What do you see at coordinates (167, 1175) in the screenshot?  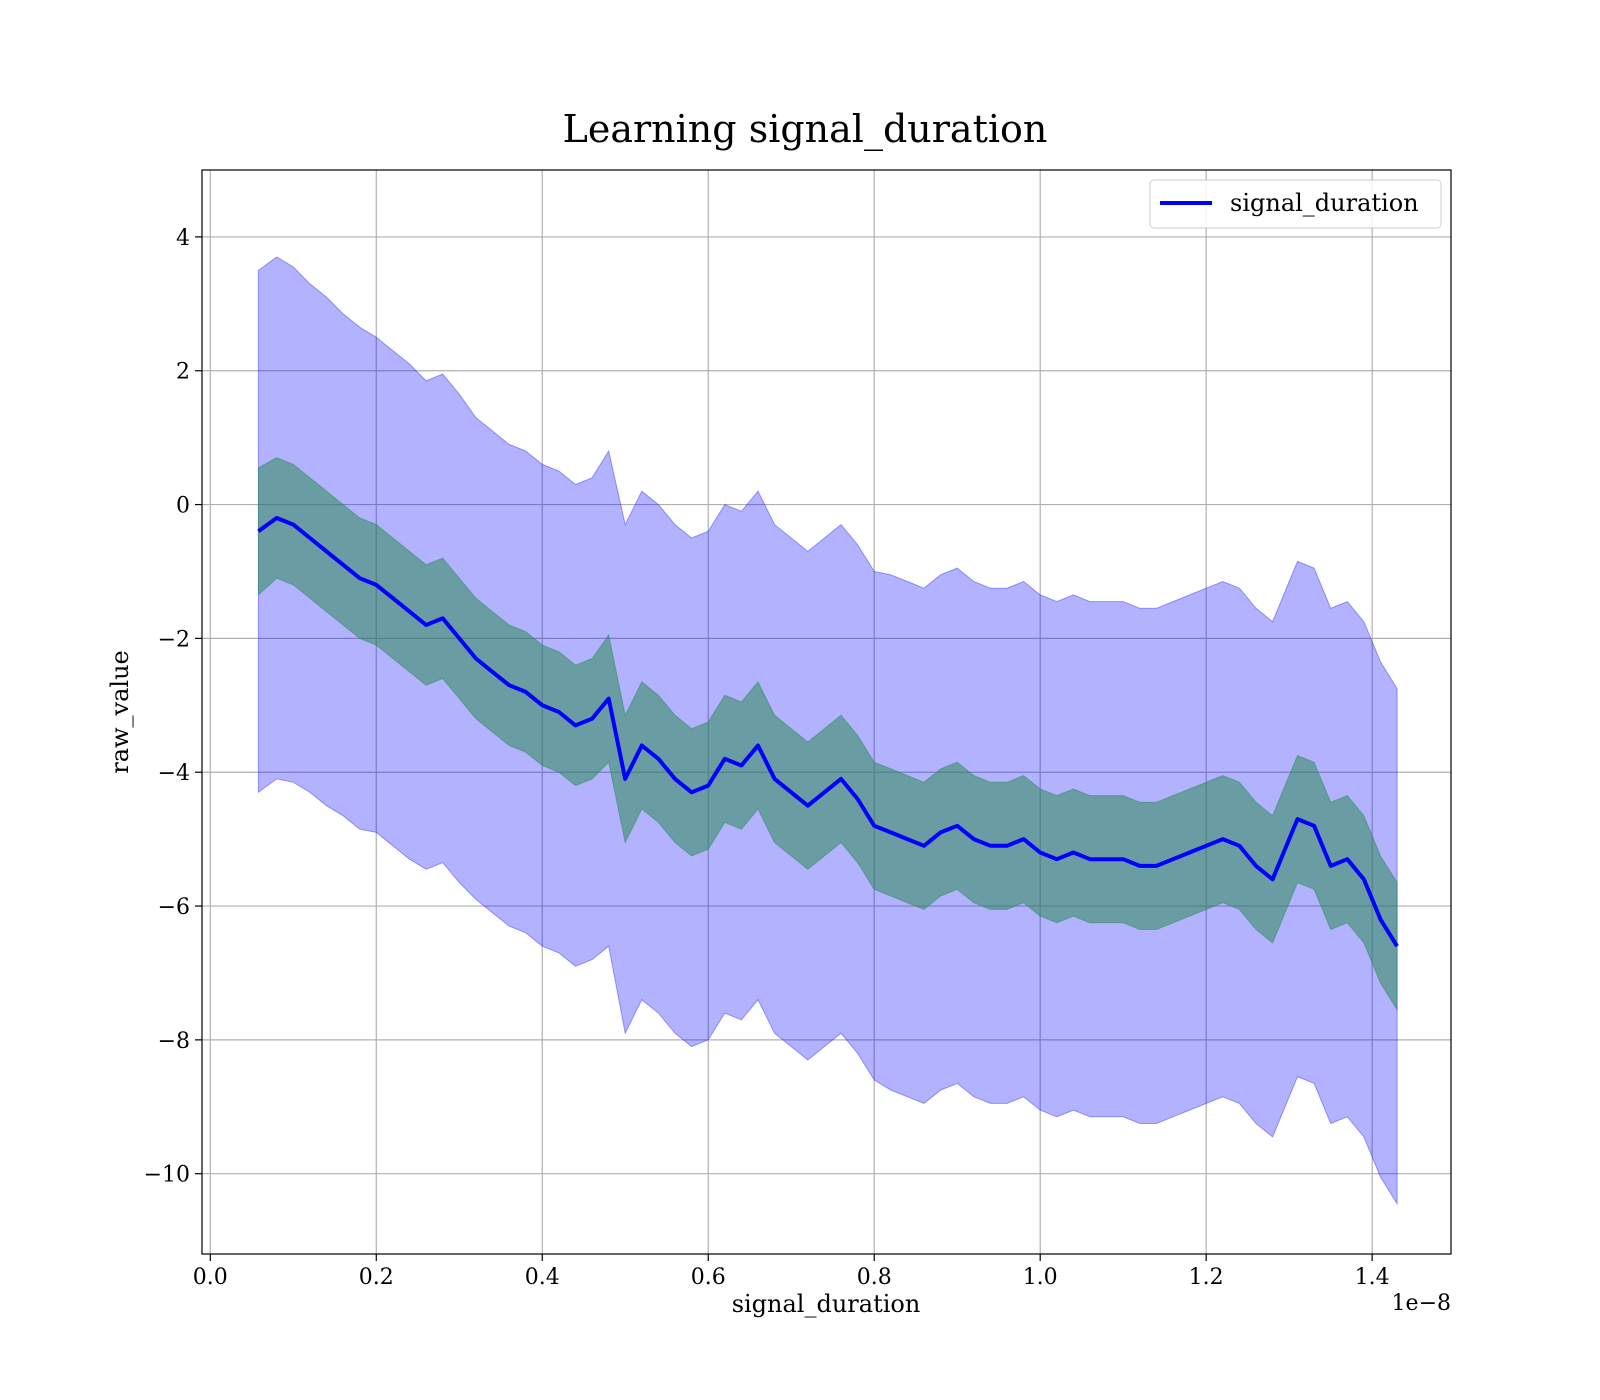 I see `y-tick-label: −10` at bounding box center [167, 1175].